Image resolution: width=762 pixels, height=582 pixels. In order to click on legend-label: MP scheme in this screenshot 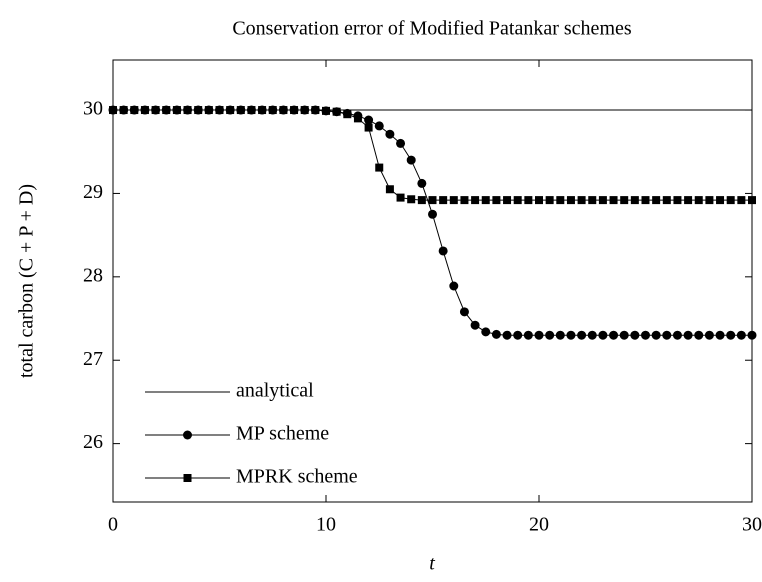, I will do `click(282, 434)`.